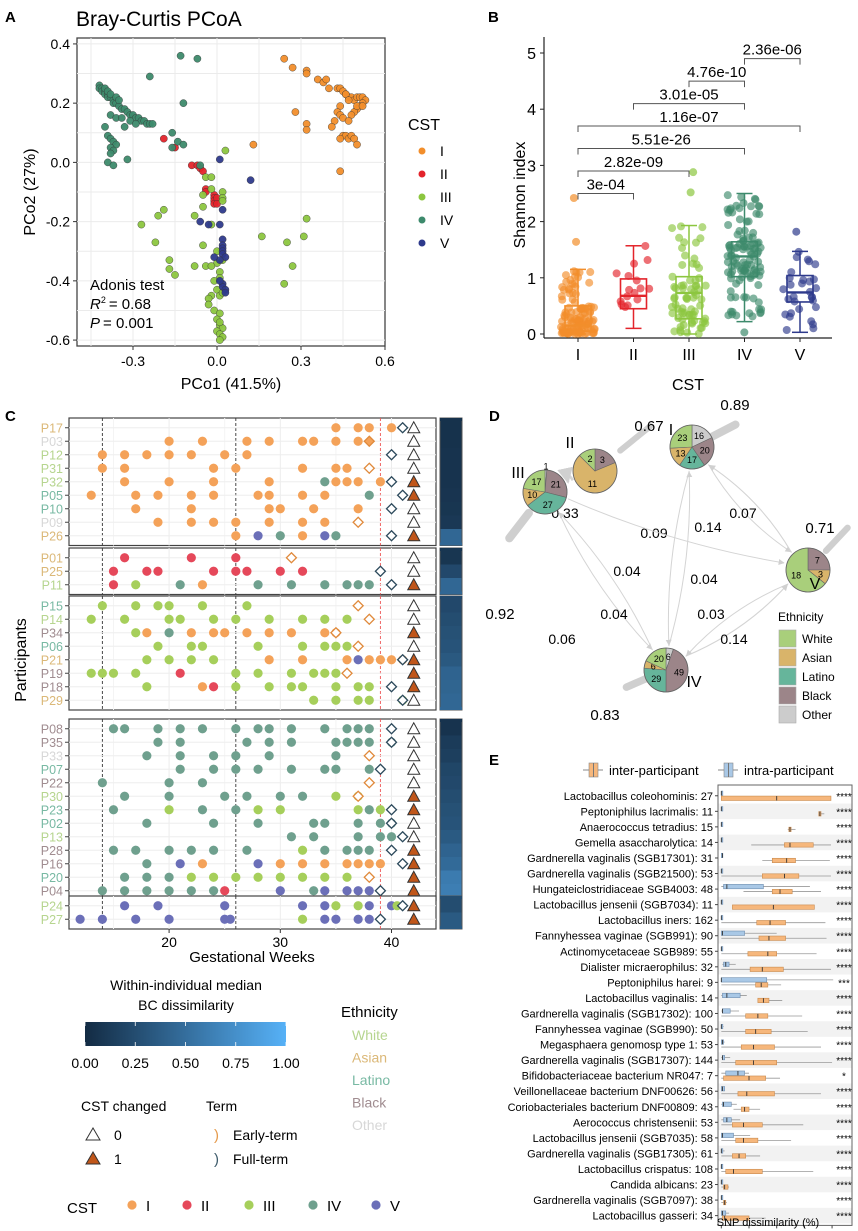 The height and width of the screenshot is (1231, 858). I want to click on panel-label-b: B, so click(493, 17).